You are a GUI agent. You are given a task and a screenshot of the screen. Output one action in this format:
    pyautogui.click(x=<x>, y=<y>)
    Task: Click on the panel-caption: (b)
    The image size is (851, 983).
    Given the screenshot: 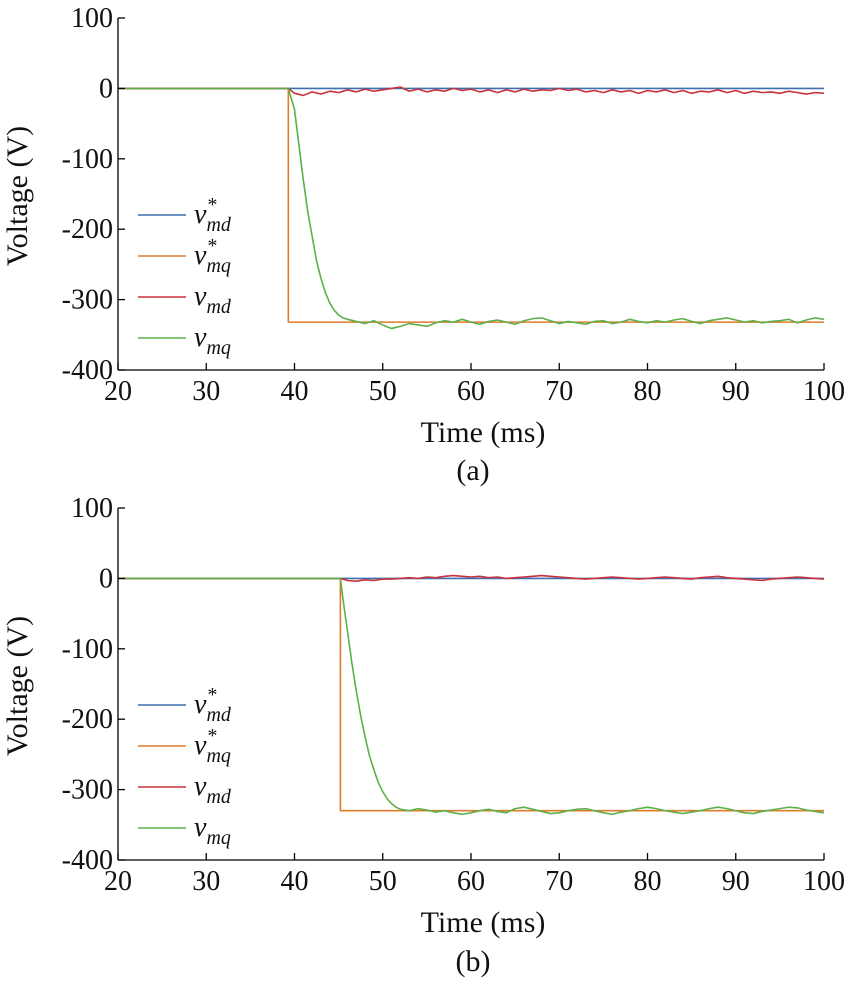 What is the action you would take?
    pyautogui.click(x=473, y=961)
    